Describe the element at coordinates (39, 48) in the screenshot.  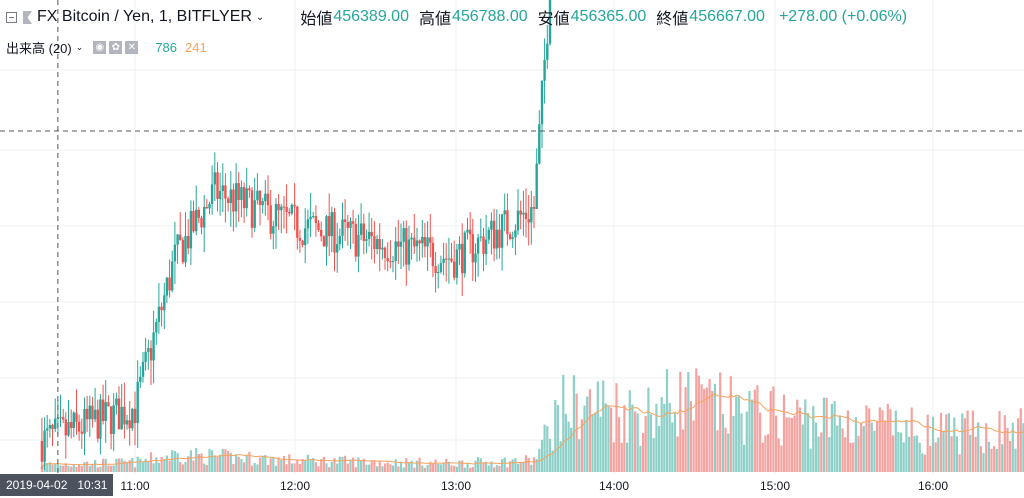
I see `volume-label: 出来高 (20)` at that location.